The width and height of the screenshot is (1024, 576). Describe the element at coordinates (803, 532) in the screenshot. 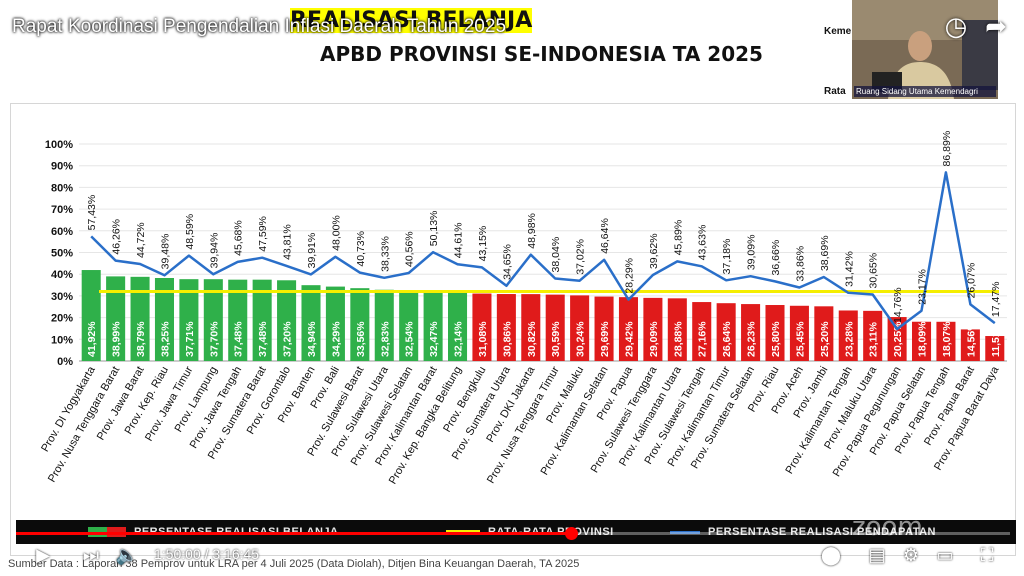

I see `legend-item-pendapatan: PERSENTASE REALISASI PENDAPATAN` at that location.